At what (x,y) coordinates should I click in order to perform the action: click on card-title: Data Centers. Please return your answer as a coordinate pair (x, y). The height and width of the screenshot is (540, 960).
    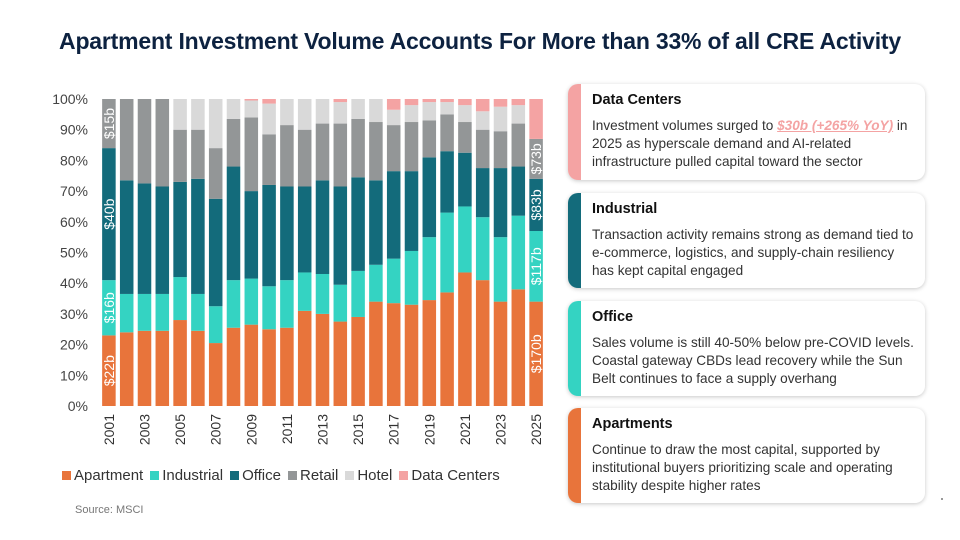
    Looking at the image, I should click on (637, 100).